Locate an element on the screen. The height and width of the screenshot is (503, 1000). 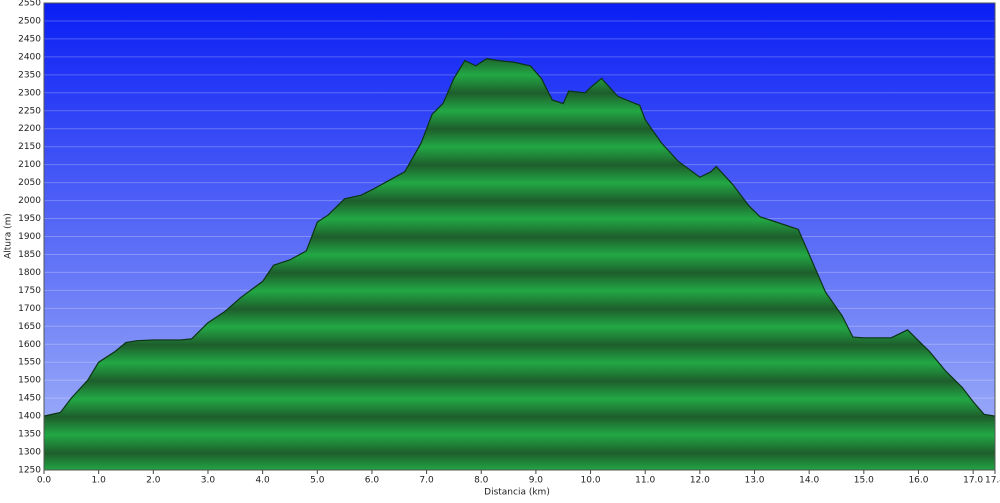
x-tick-label: 13.0 is located at coordinates (754, 481).